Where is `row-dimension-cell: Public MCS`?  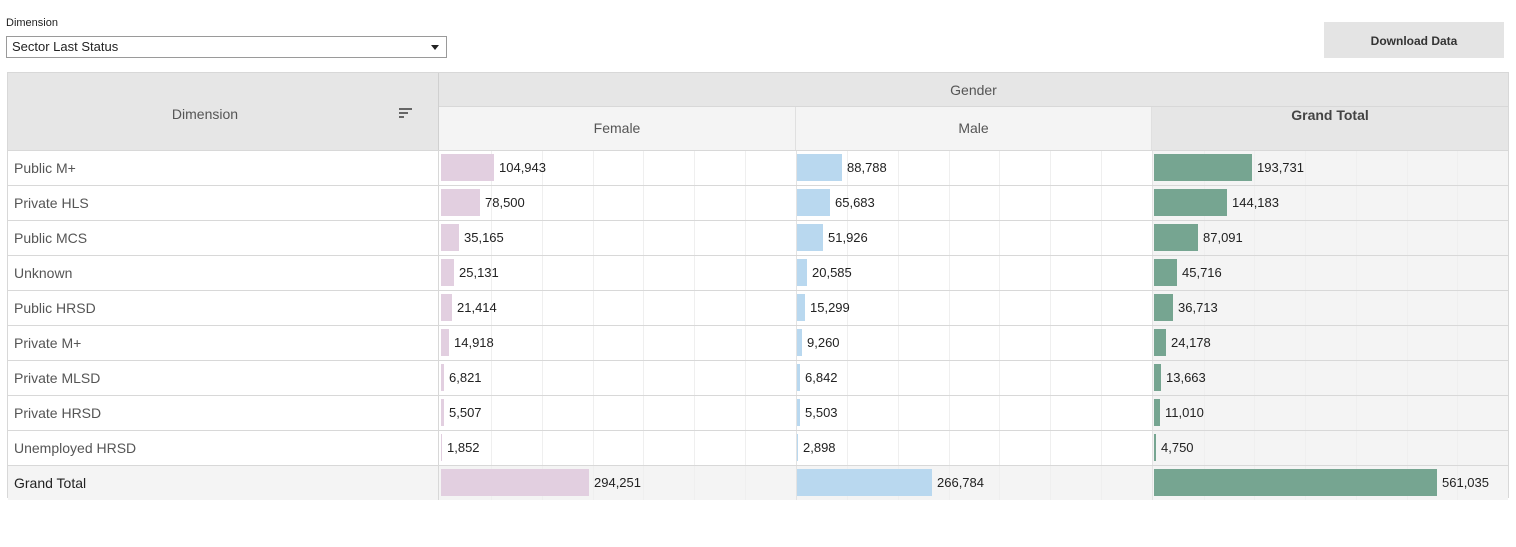
row-dimension-cell: Public MCS is located at coordinates (223, 238).